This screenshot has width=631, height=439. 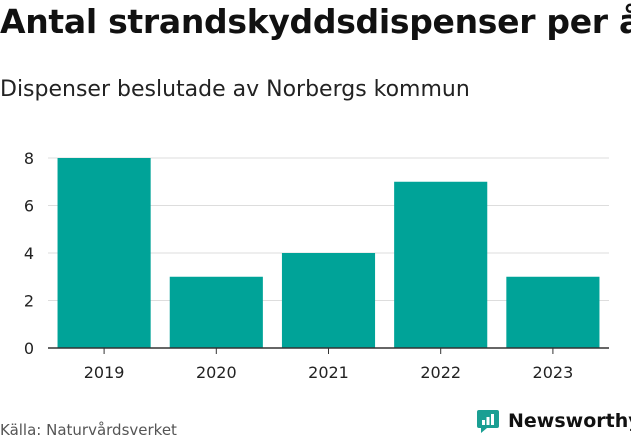 I want to click on bar-2020, so click(x=216, y=312).